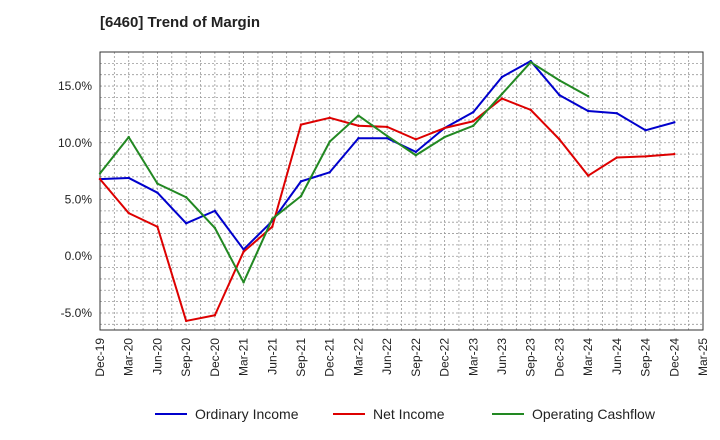 The height and width of the screenshot is (440, 720). I want to click on x-tick-label: Dec-19, so click(100, 357).